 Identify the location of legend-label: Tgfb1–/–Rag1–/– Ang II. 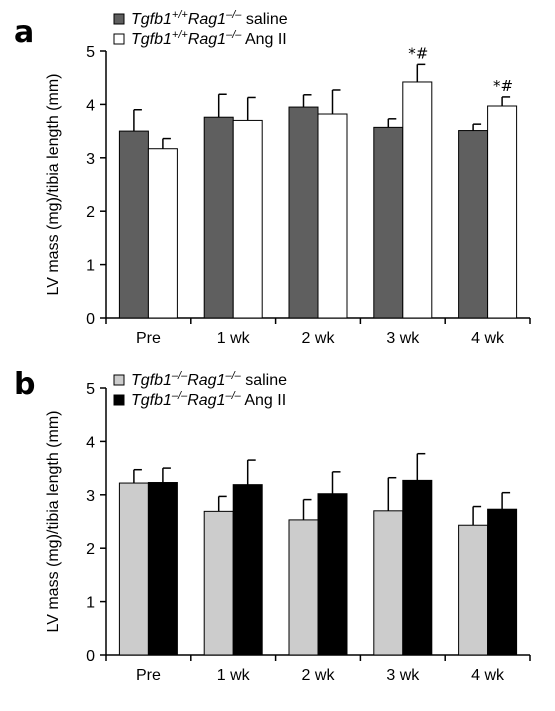
(208, 399).